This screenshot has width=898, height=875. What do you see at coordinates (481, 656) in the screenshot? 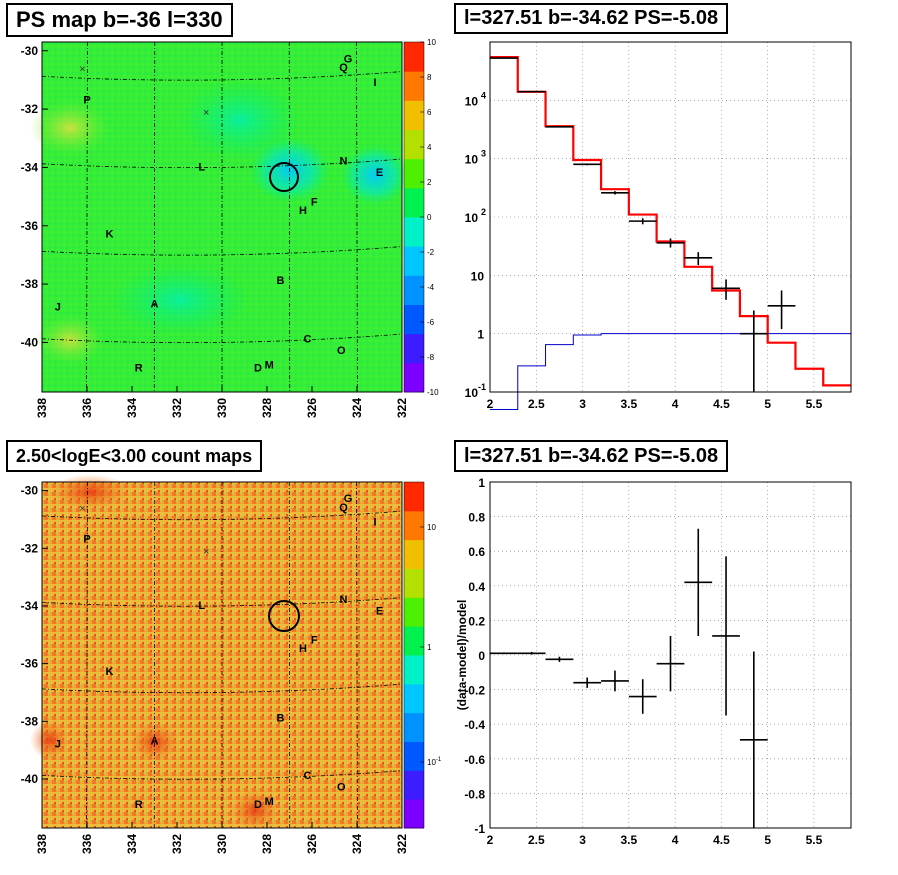
I see `y-tick-label: 0` at bounding box center [481, 656].